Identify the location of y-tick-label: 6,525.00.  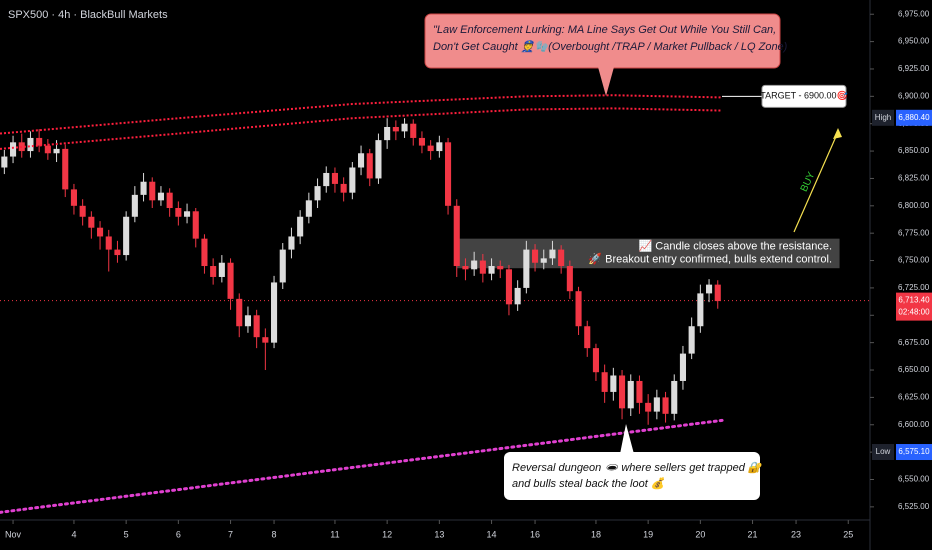
(914, 506).